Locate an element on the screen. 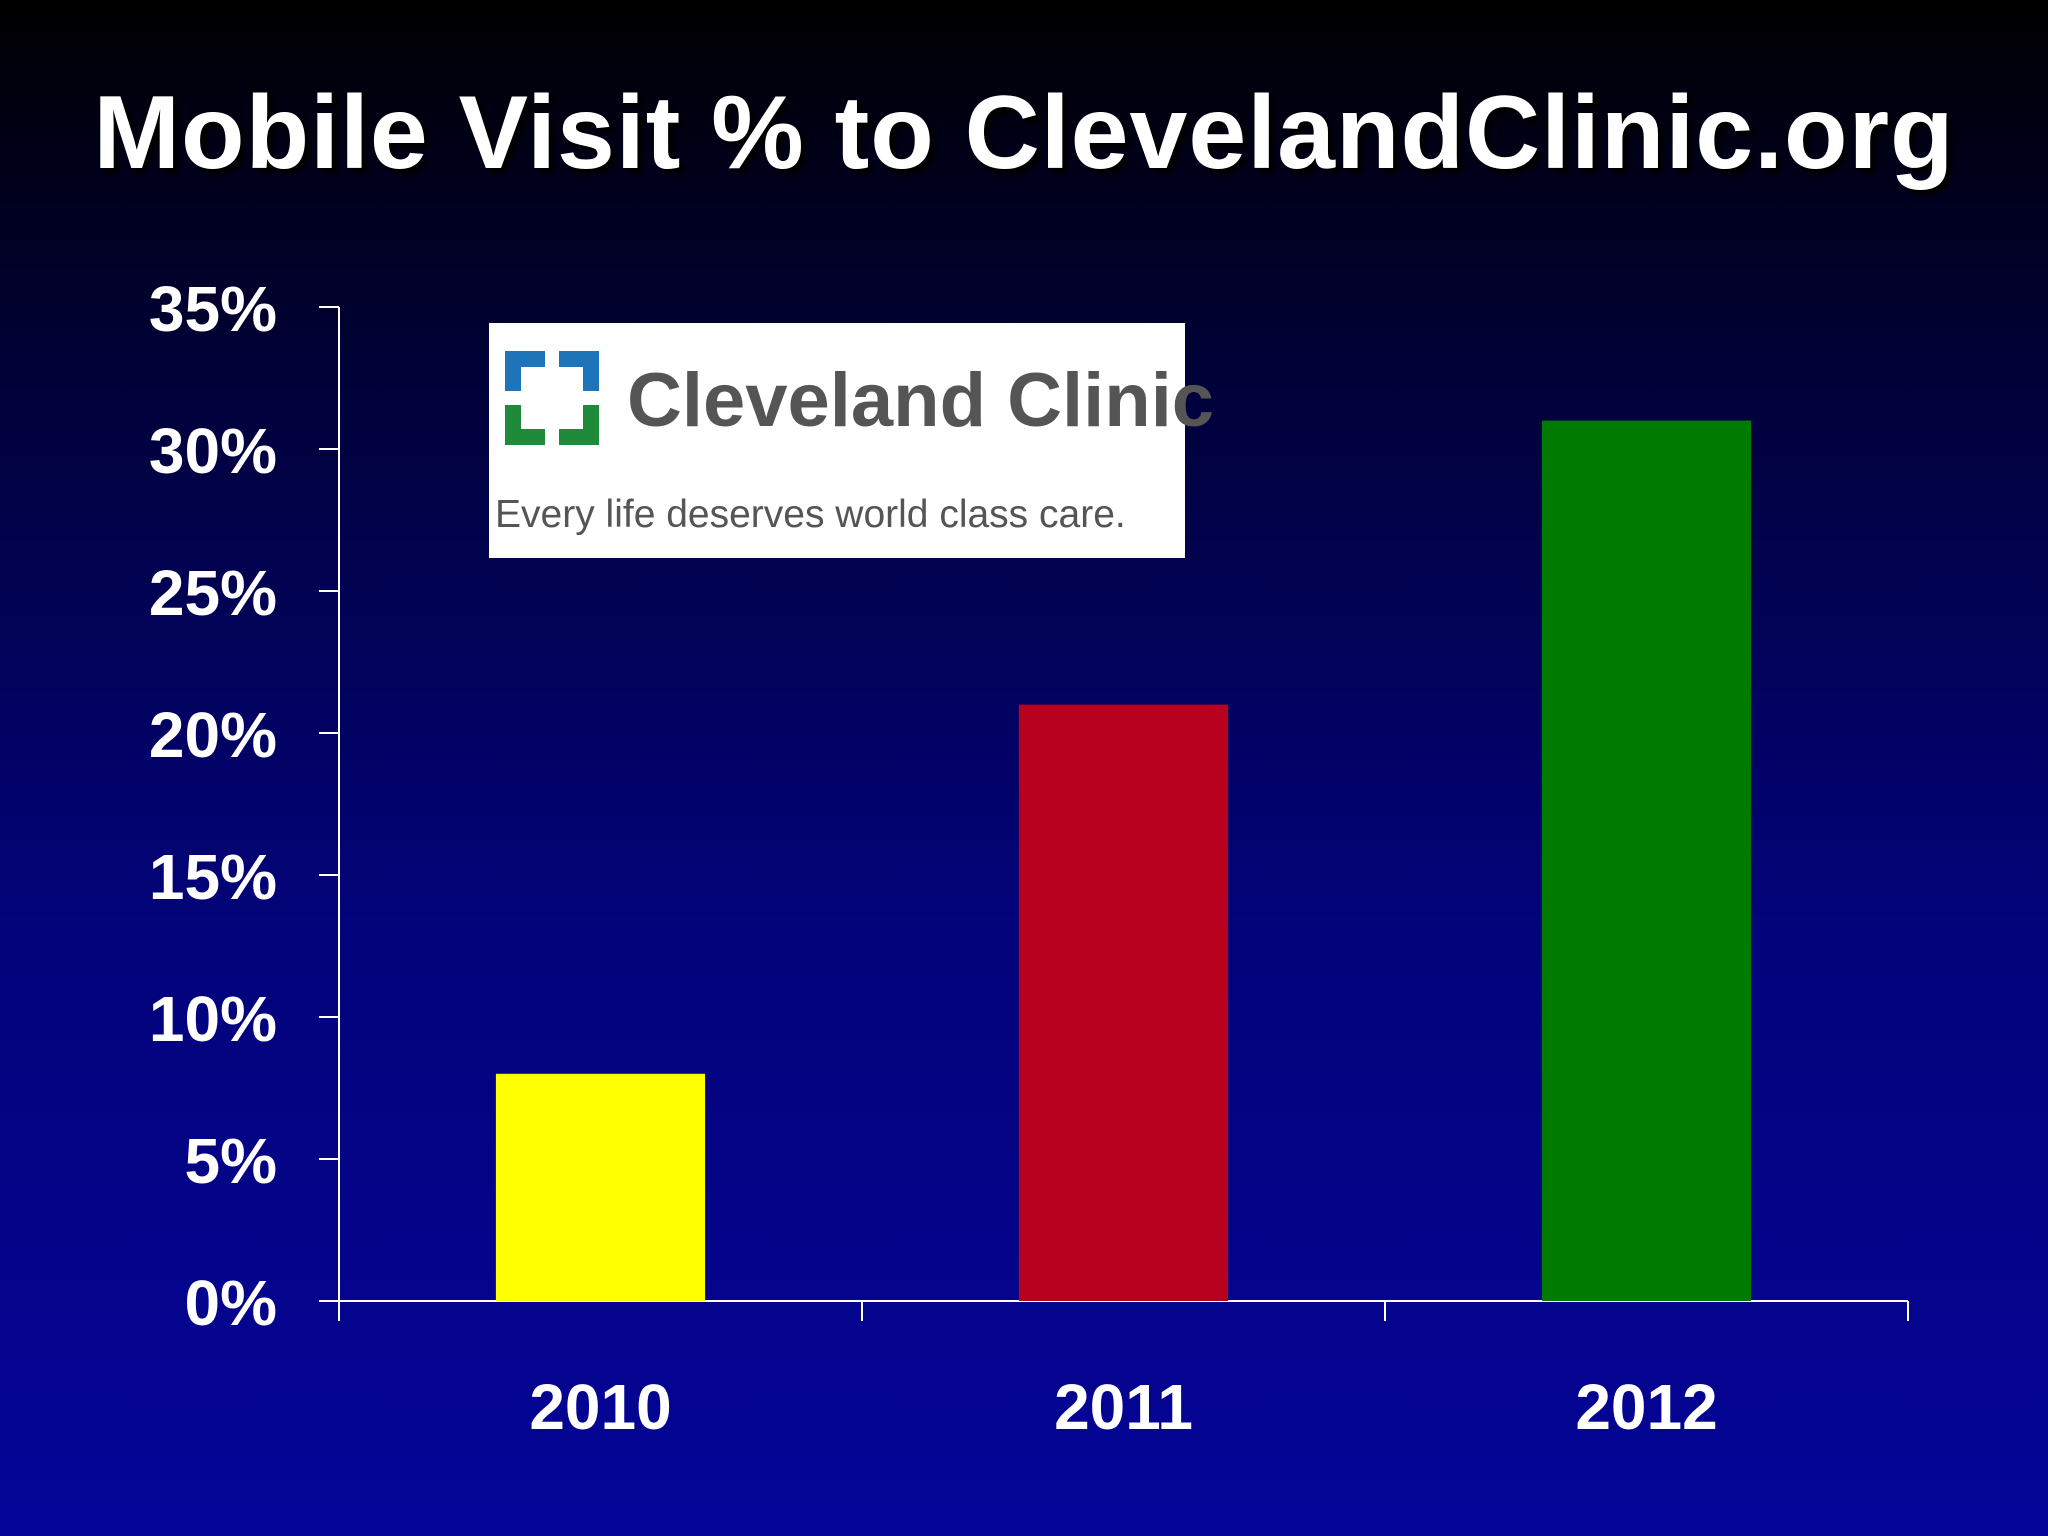 This screenshot has width=2048, height=1536. x-axis: 2010 2011 2012 is located at coordinates (1123, 1371).